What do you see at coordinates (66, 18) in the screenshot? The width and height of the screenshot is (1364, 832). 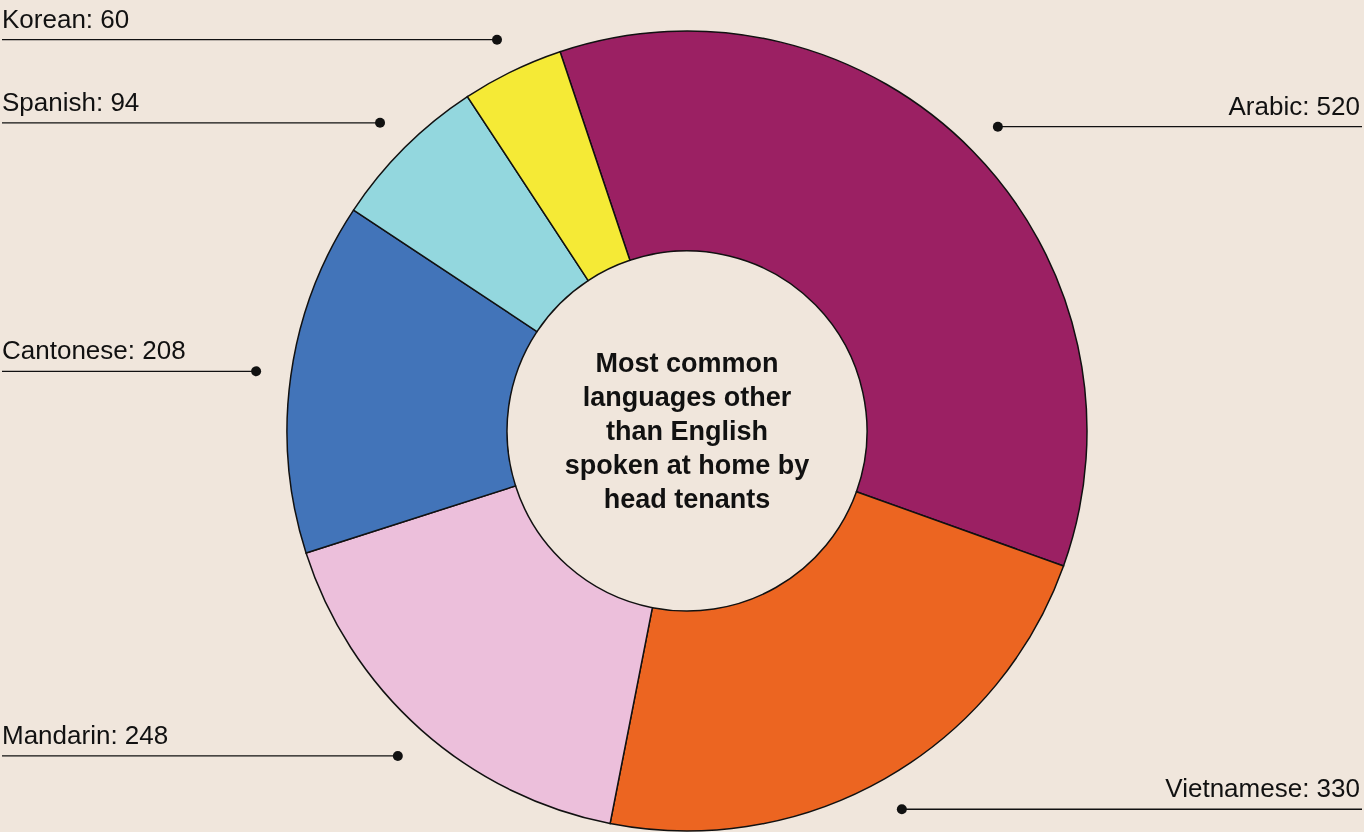 I see `slice-label: Korean: 60` at bounding box center [66, 18].